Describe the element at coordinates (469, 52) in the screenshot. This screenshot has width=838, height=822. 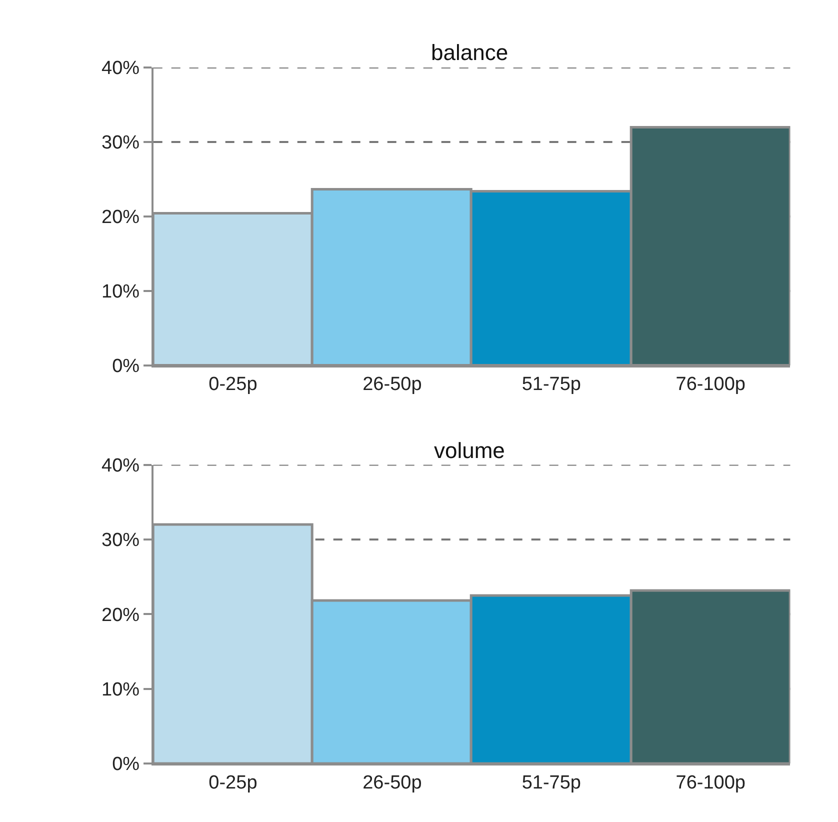
I see `chart-title: balance` at that location.